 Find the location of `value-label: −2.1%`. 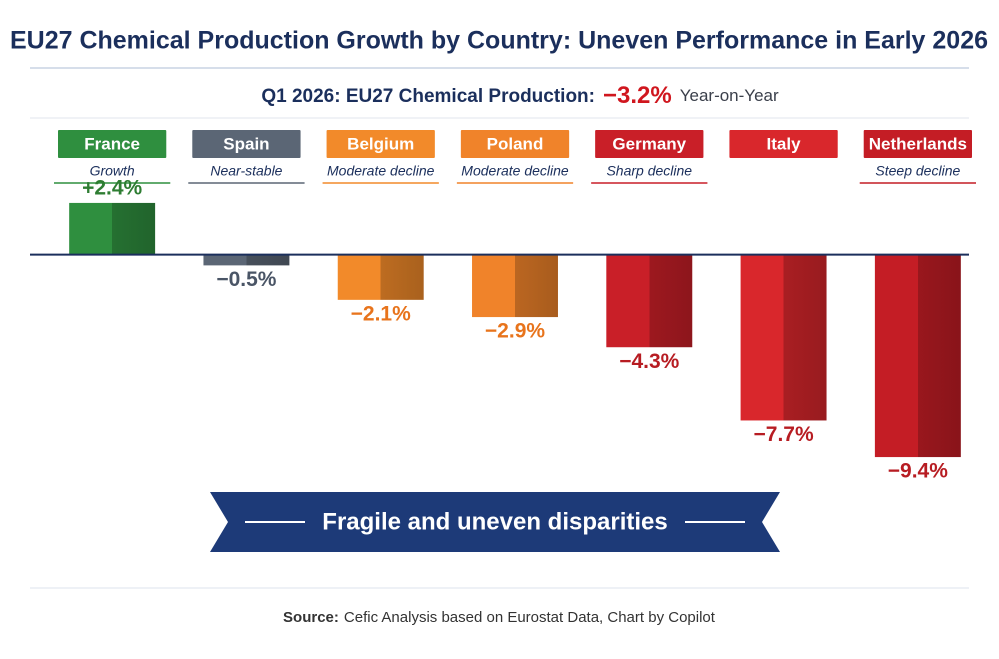

value-label: −2.1% is located at coordinates (381, 313).